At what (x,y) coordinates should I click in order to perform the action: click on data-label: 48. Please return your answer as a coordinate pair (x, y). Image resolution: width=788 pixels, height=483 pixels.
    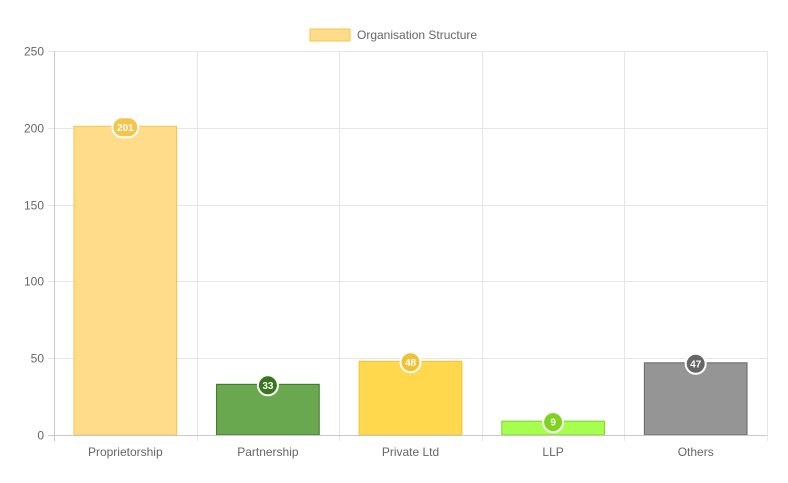
    Looking at the image, I should click on (411, 363).